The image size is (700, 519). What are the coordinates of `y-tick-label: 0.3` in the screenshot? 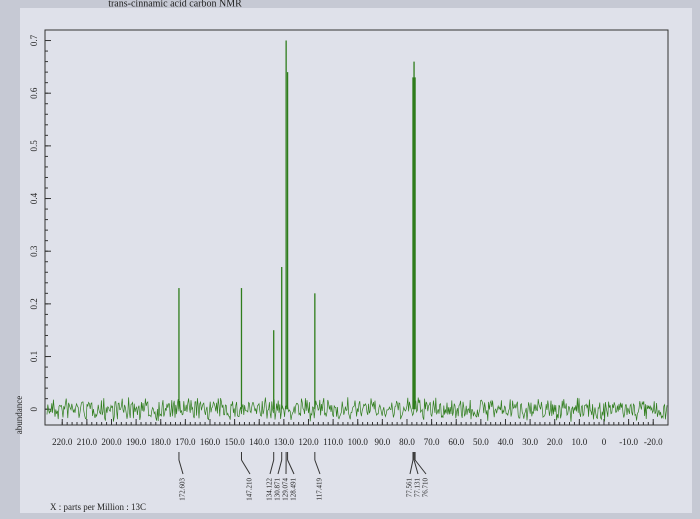 It's located at (34, 251).